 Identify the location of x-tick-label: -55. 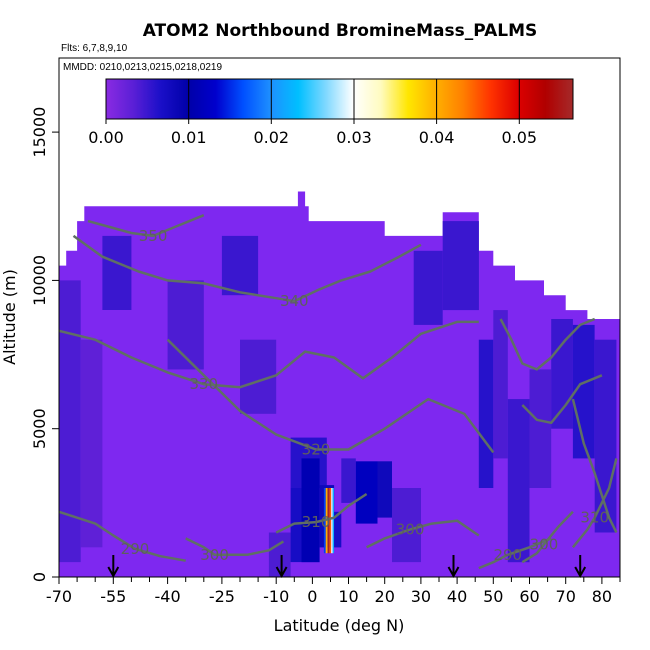
(113, 596).